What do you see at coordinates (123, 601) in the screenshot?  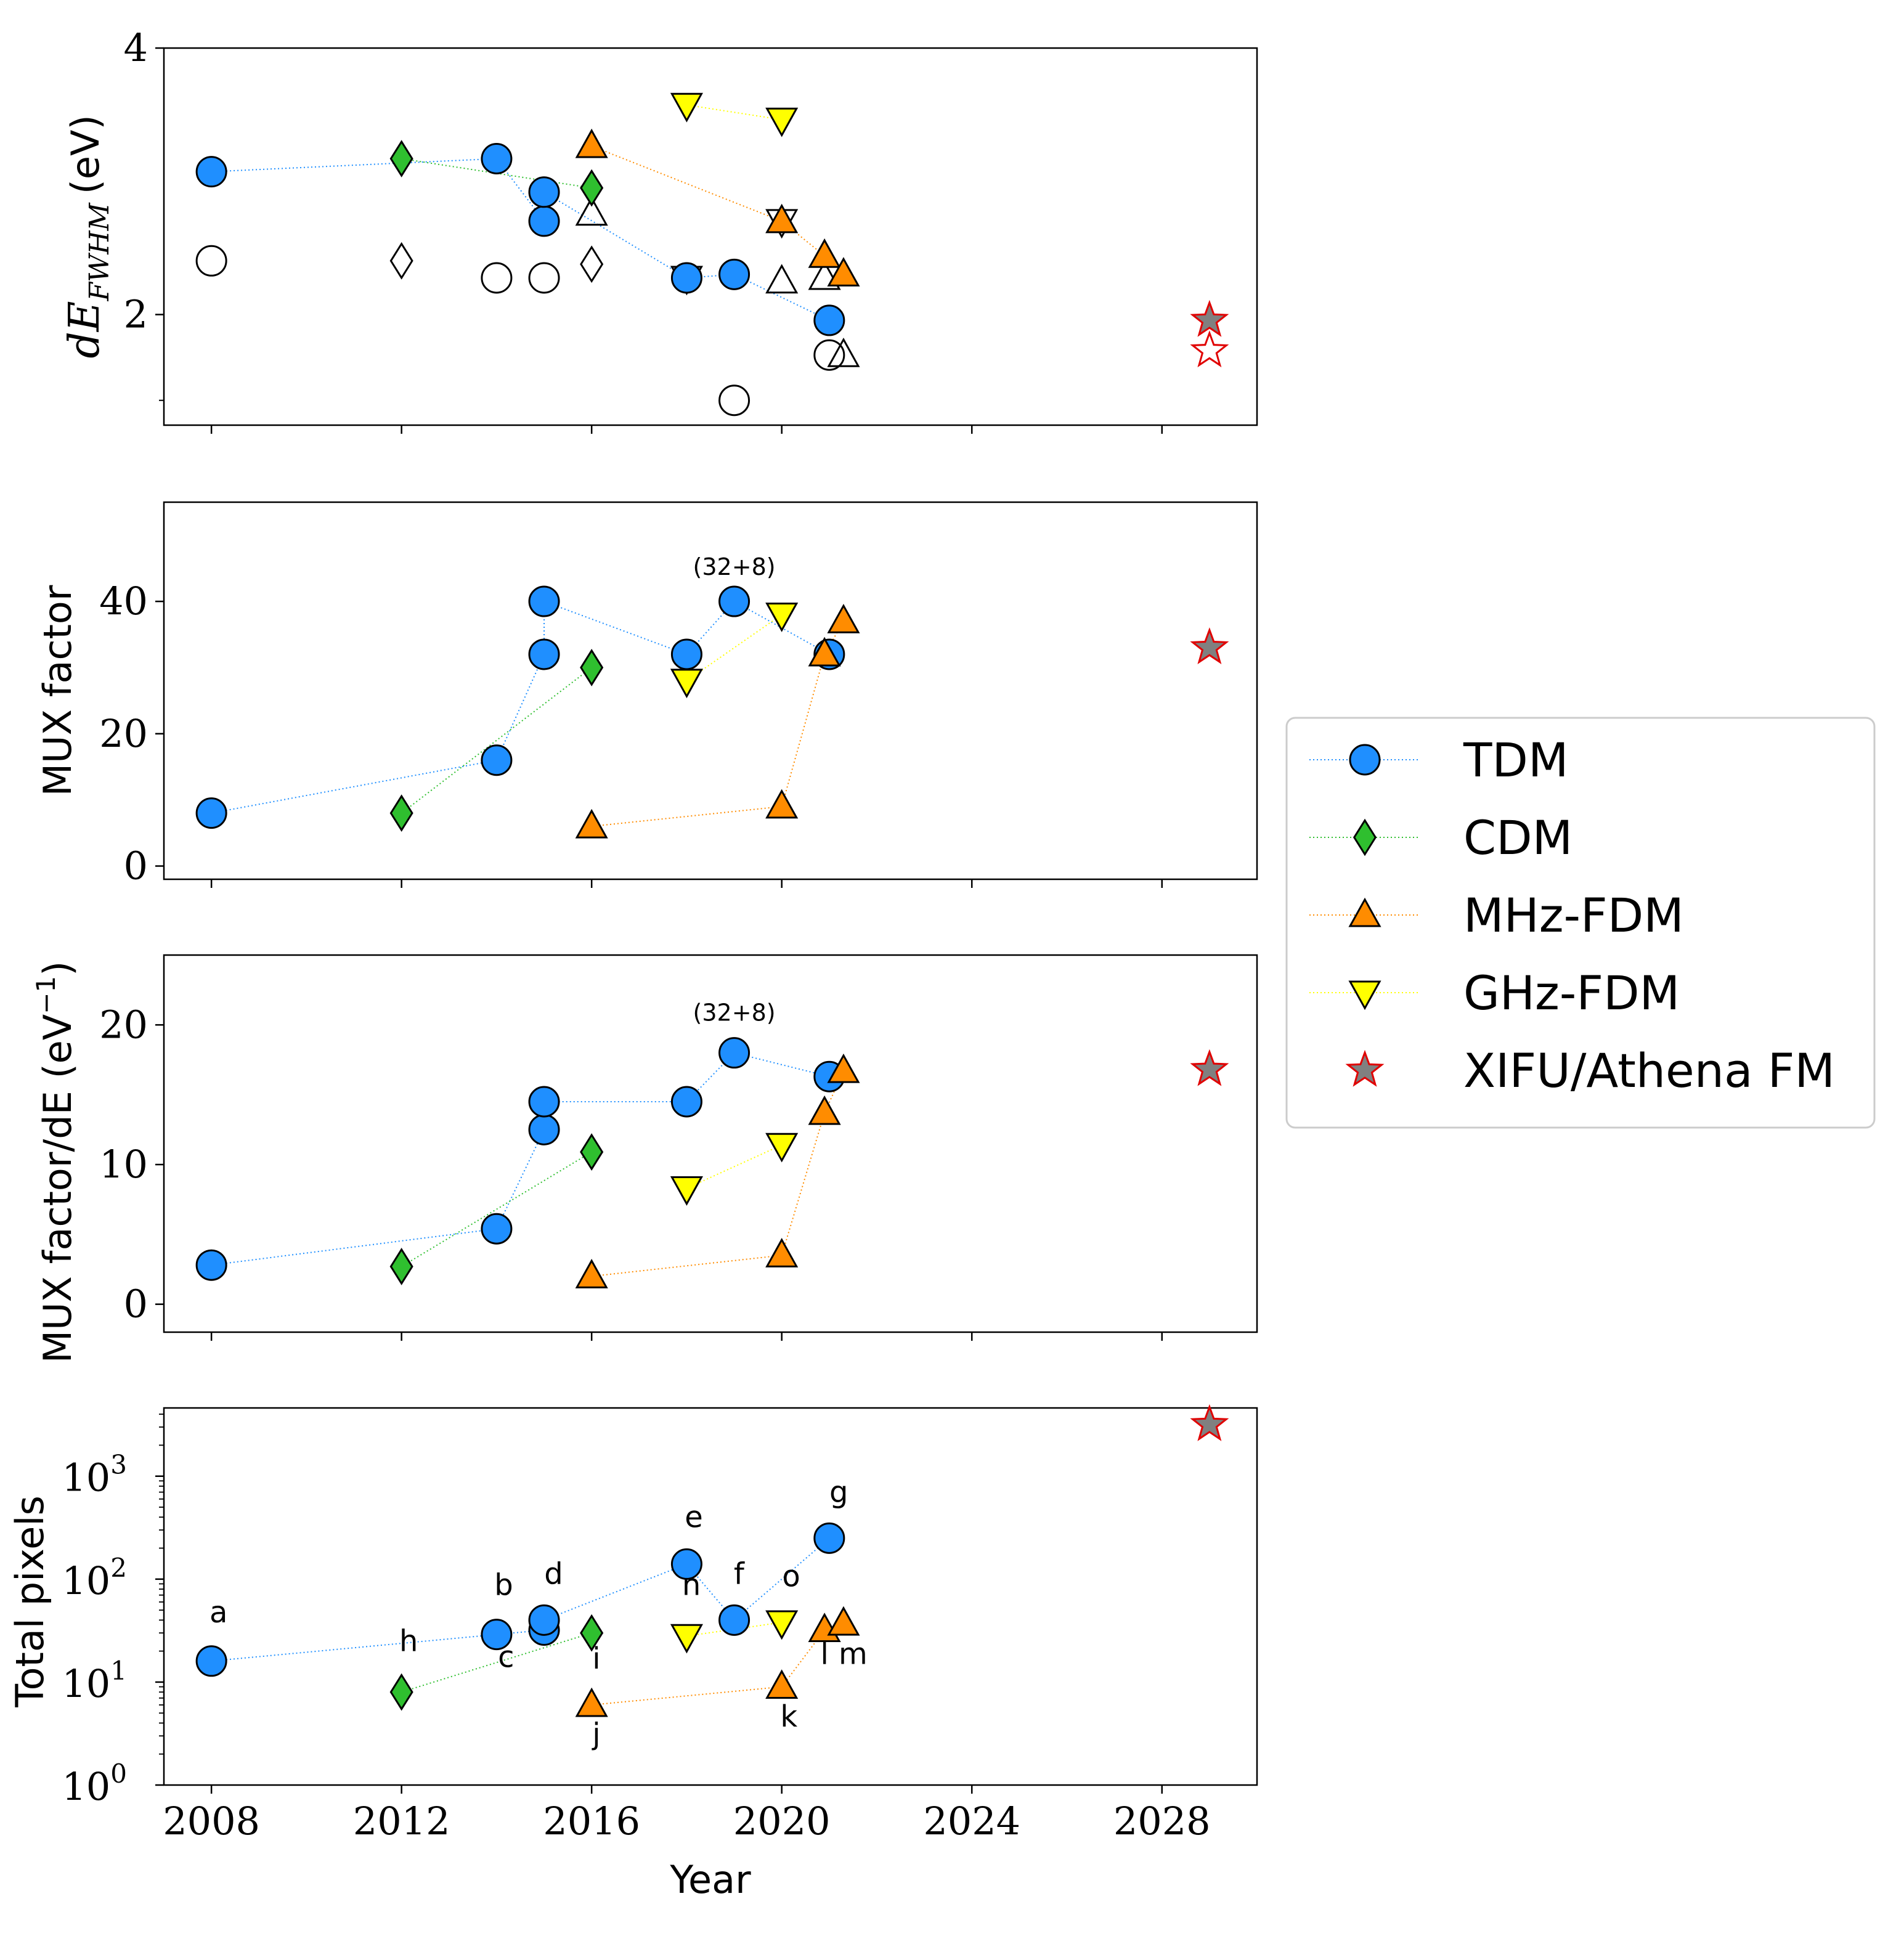 I see `y-tick-label: 40` at bounding box center [123, 601].